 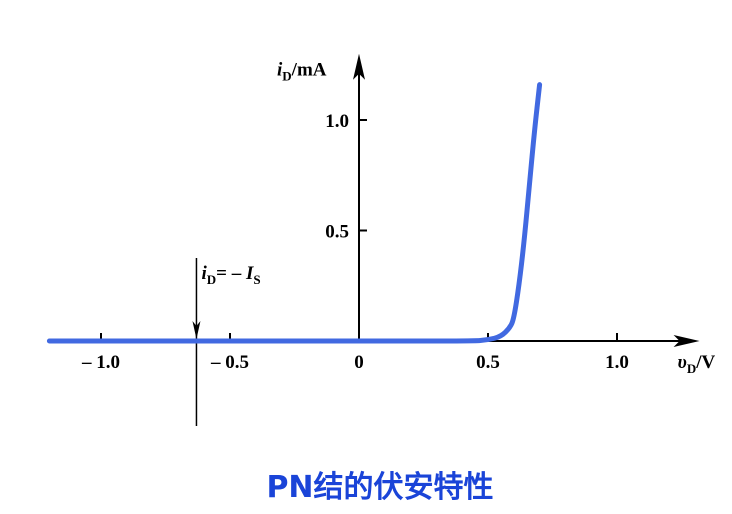 What do you see at coordinates (359, 66) in the screenshot?
I see `y-axis-arrowhead` at bounding box center [359, 66].